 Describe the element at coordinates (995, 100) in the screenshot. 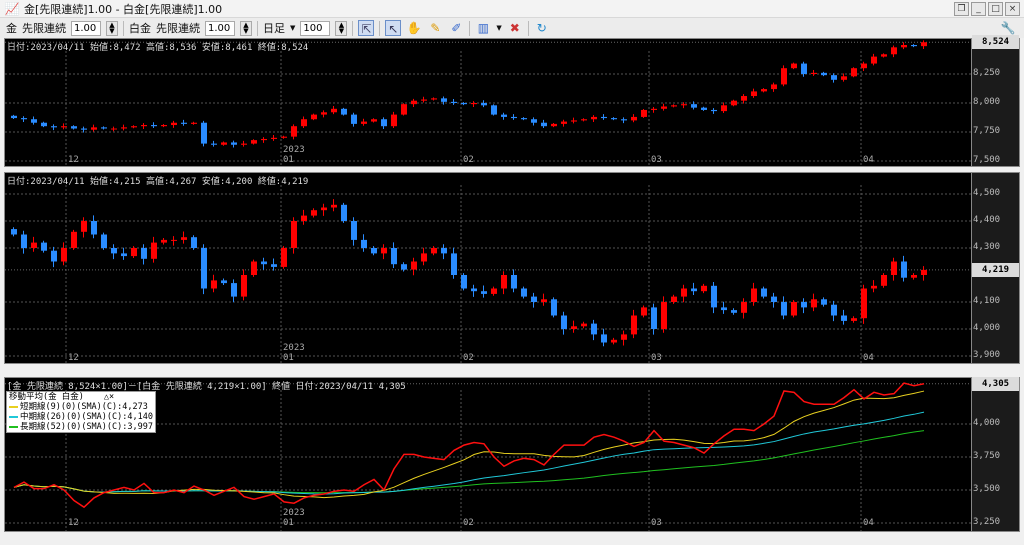

I see `gold-price-axis: 8,250 8,000 7,750 7,500 8,524` at that location.